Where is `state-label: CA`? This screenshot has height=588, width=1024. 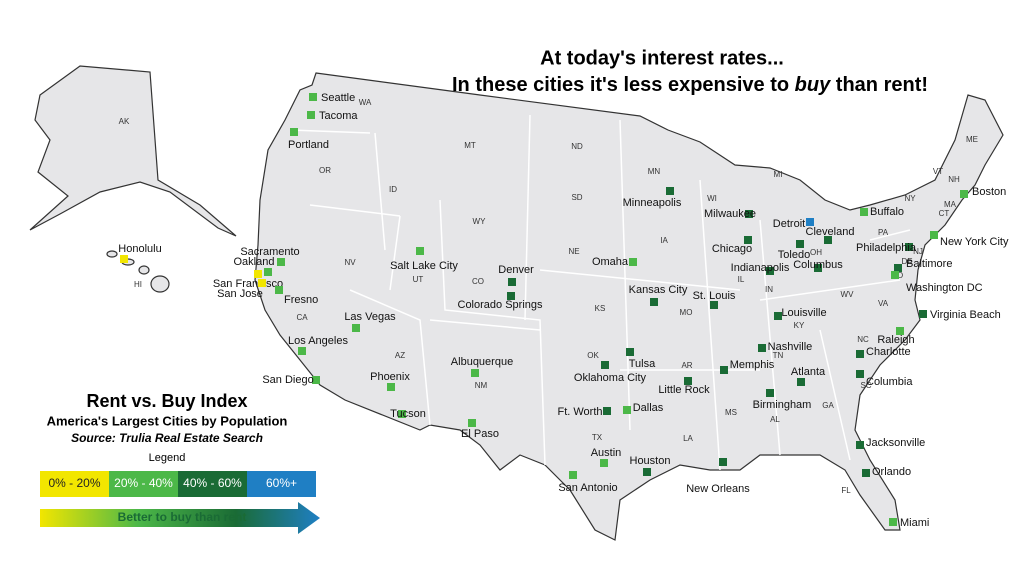
state-label: CA is located at coordinates (302, 317).